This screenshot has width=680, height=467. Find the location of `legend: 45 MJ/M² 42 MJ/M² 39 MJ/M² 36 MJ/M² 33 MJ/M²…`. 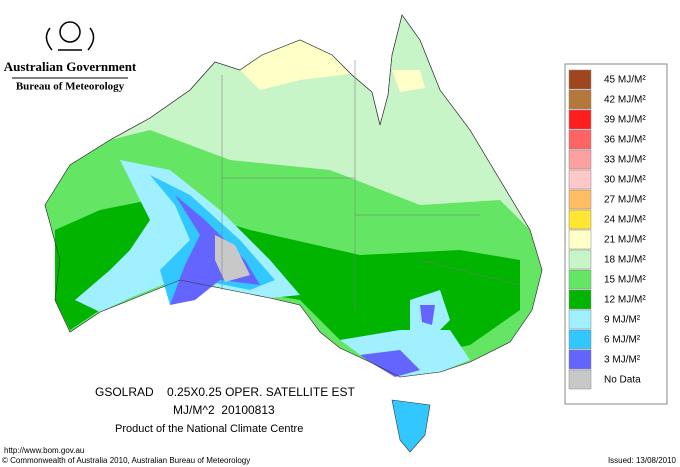

legend: 45 MJ/M² 42 MJ/M² 39 MJ/M² 36 MJ/M² 33 MJ/M²… is located at coordinates (607, 229).